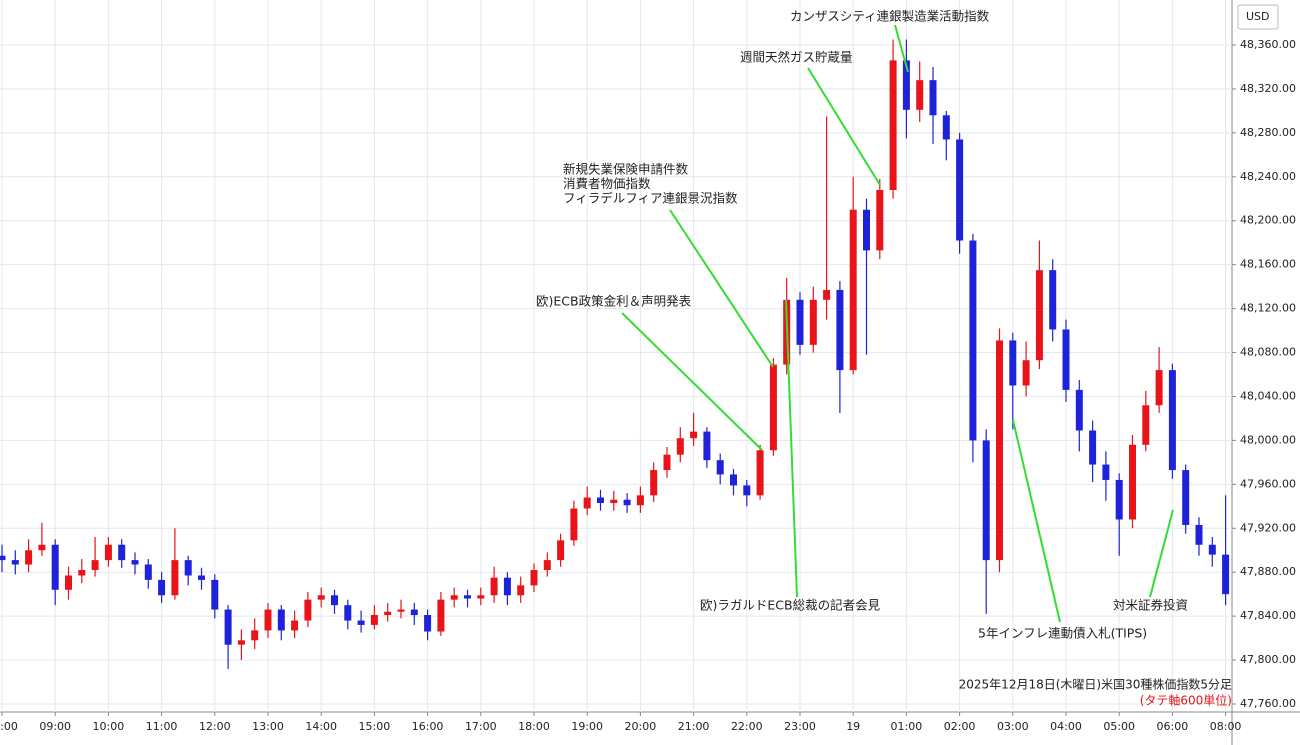 This screenshot has height=745, width=1300. What do you see at coordinates (1268, 395) in the screenshot?
I see `y-tick-label: 48,040.00` at bounding box center [1268, 395].